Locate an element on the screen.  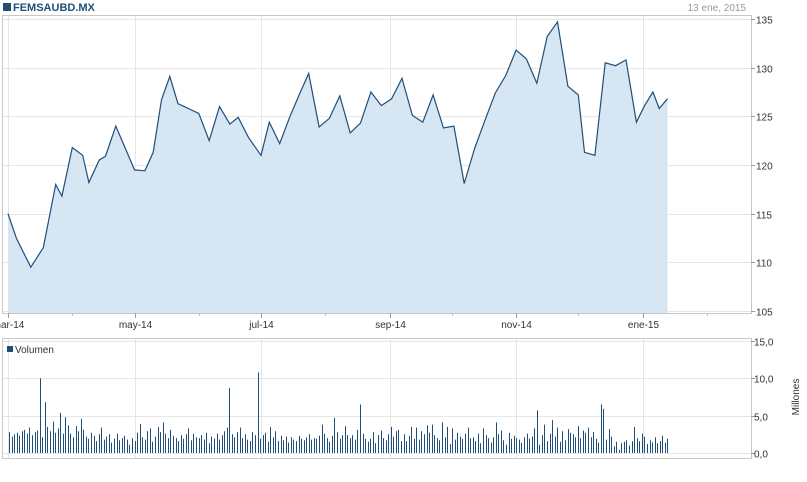
x-tick-label: may-14 is located at coordinates (136, 325).